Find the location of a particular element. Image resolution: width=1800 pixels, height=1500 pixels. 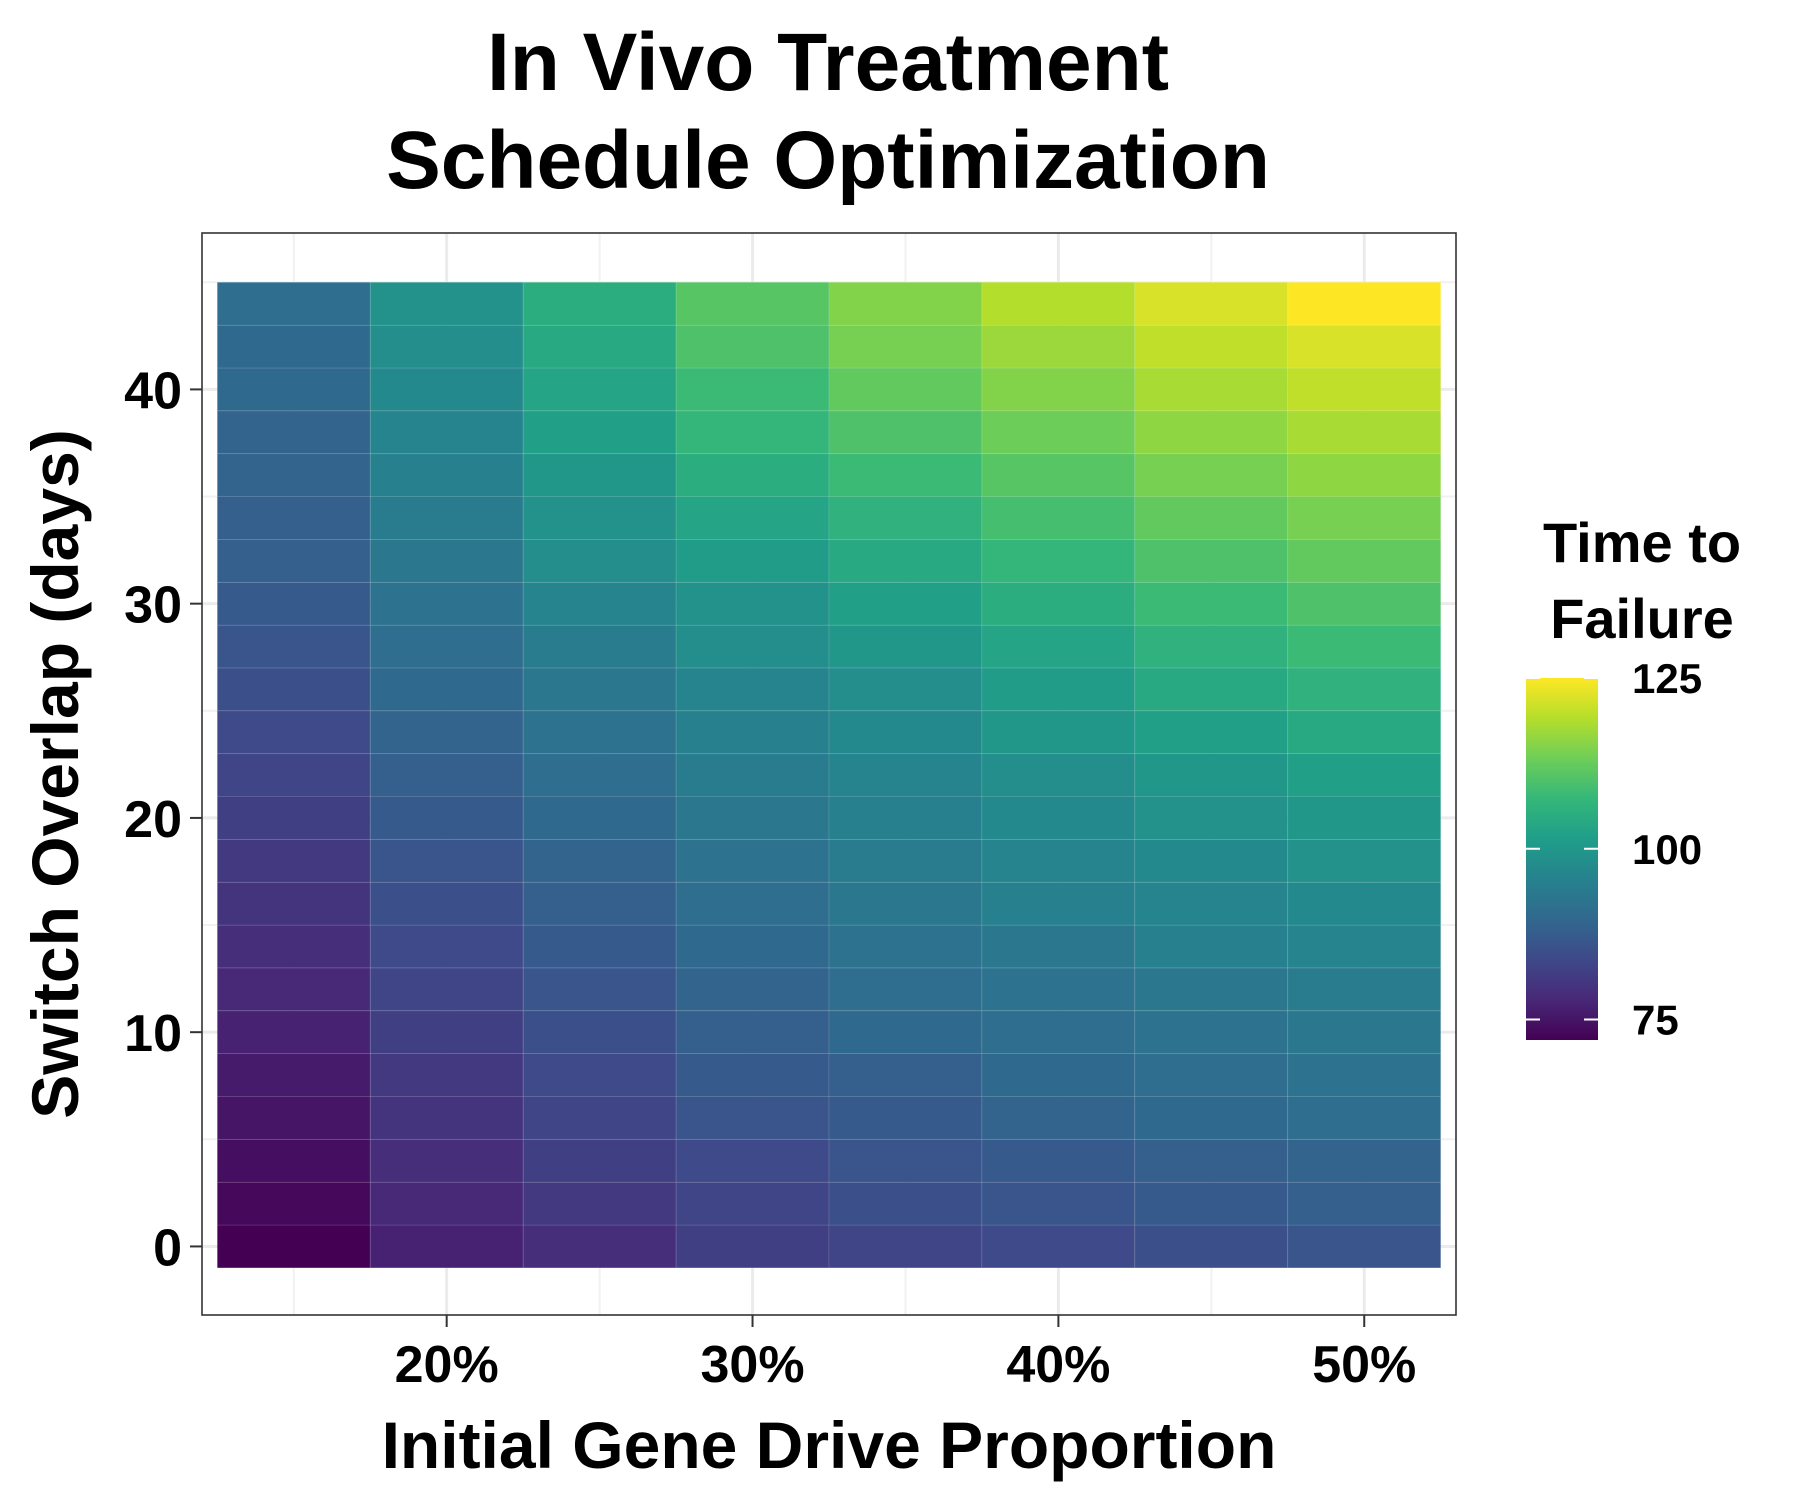

y-axis-title: Switch Overlap (days) is located at coordinates (55, 774).